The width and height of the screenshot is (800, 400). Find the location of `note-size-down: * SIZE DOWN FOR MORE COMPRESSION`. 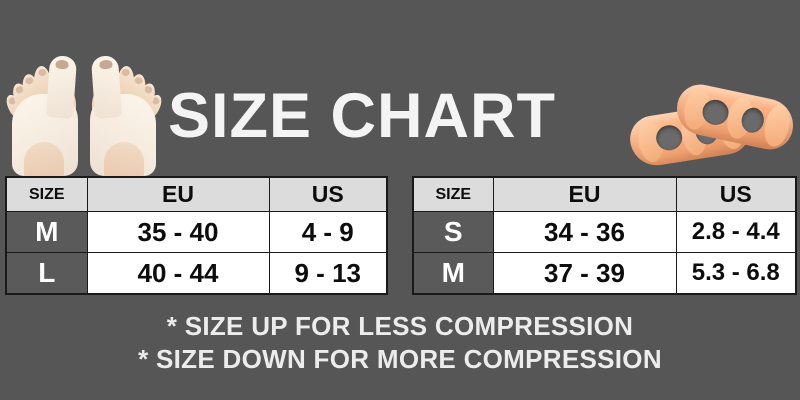

note-size-down: * SIZE DOWN FOR MORE COMPRESSION is located at coordinates (400, 359).